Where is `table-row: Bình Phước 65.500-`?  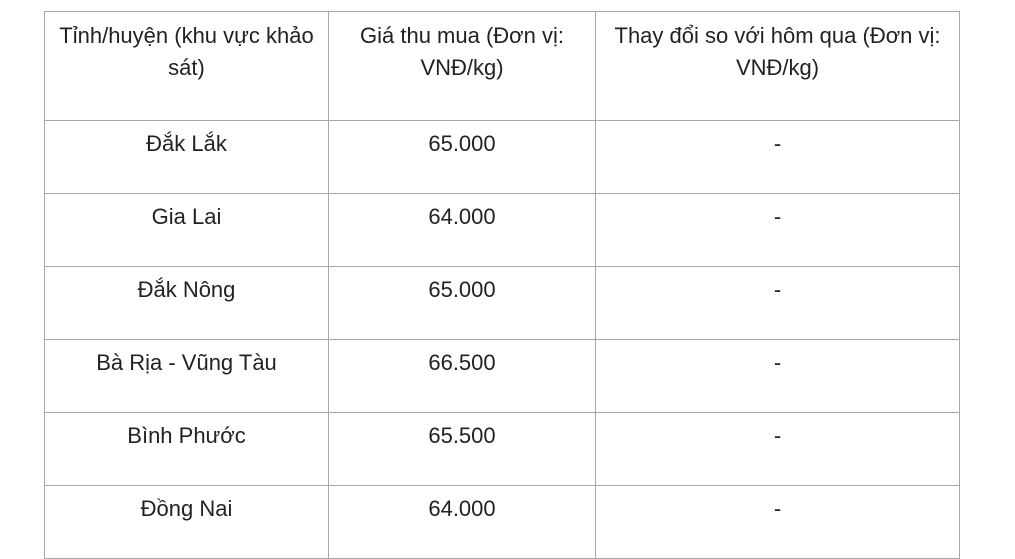
table-row: Bình Phước 65.500- is located at coordinates (502, 449).